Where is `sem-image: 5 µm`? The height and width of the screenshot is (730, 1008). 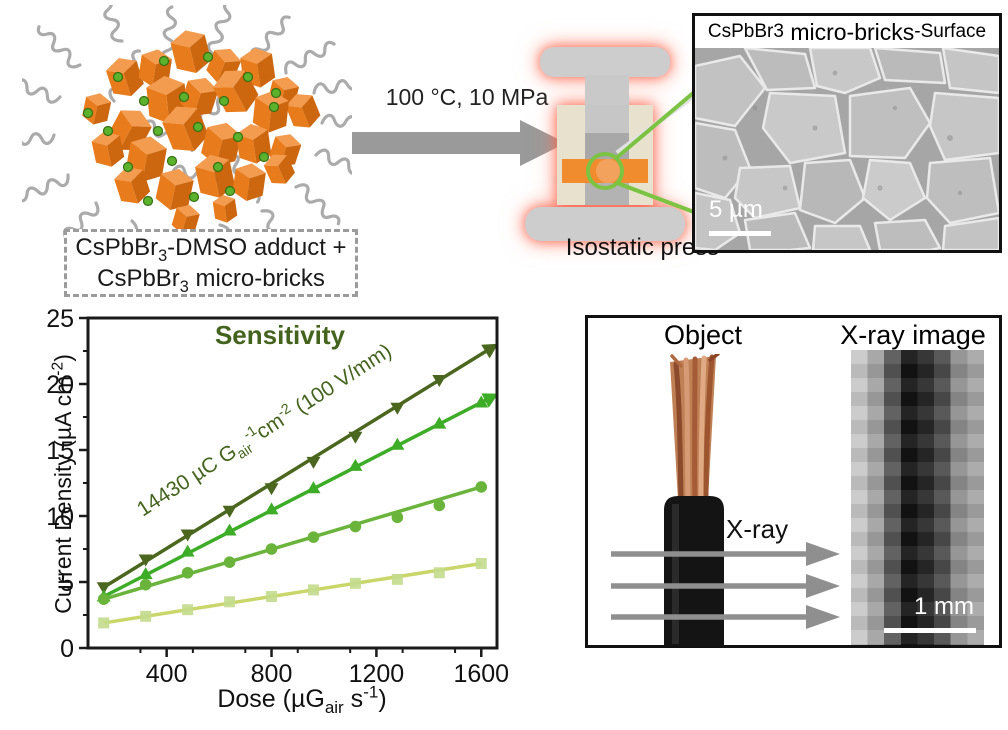 sem-image: 5 µm is located at coordinates (847, 149).